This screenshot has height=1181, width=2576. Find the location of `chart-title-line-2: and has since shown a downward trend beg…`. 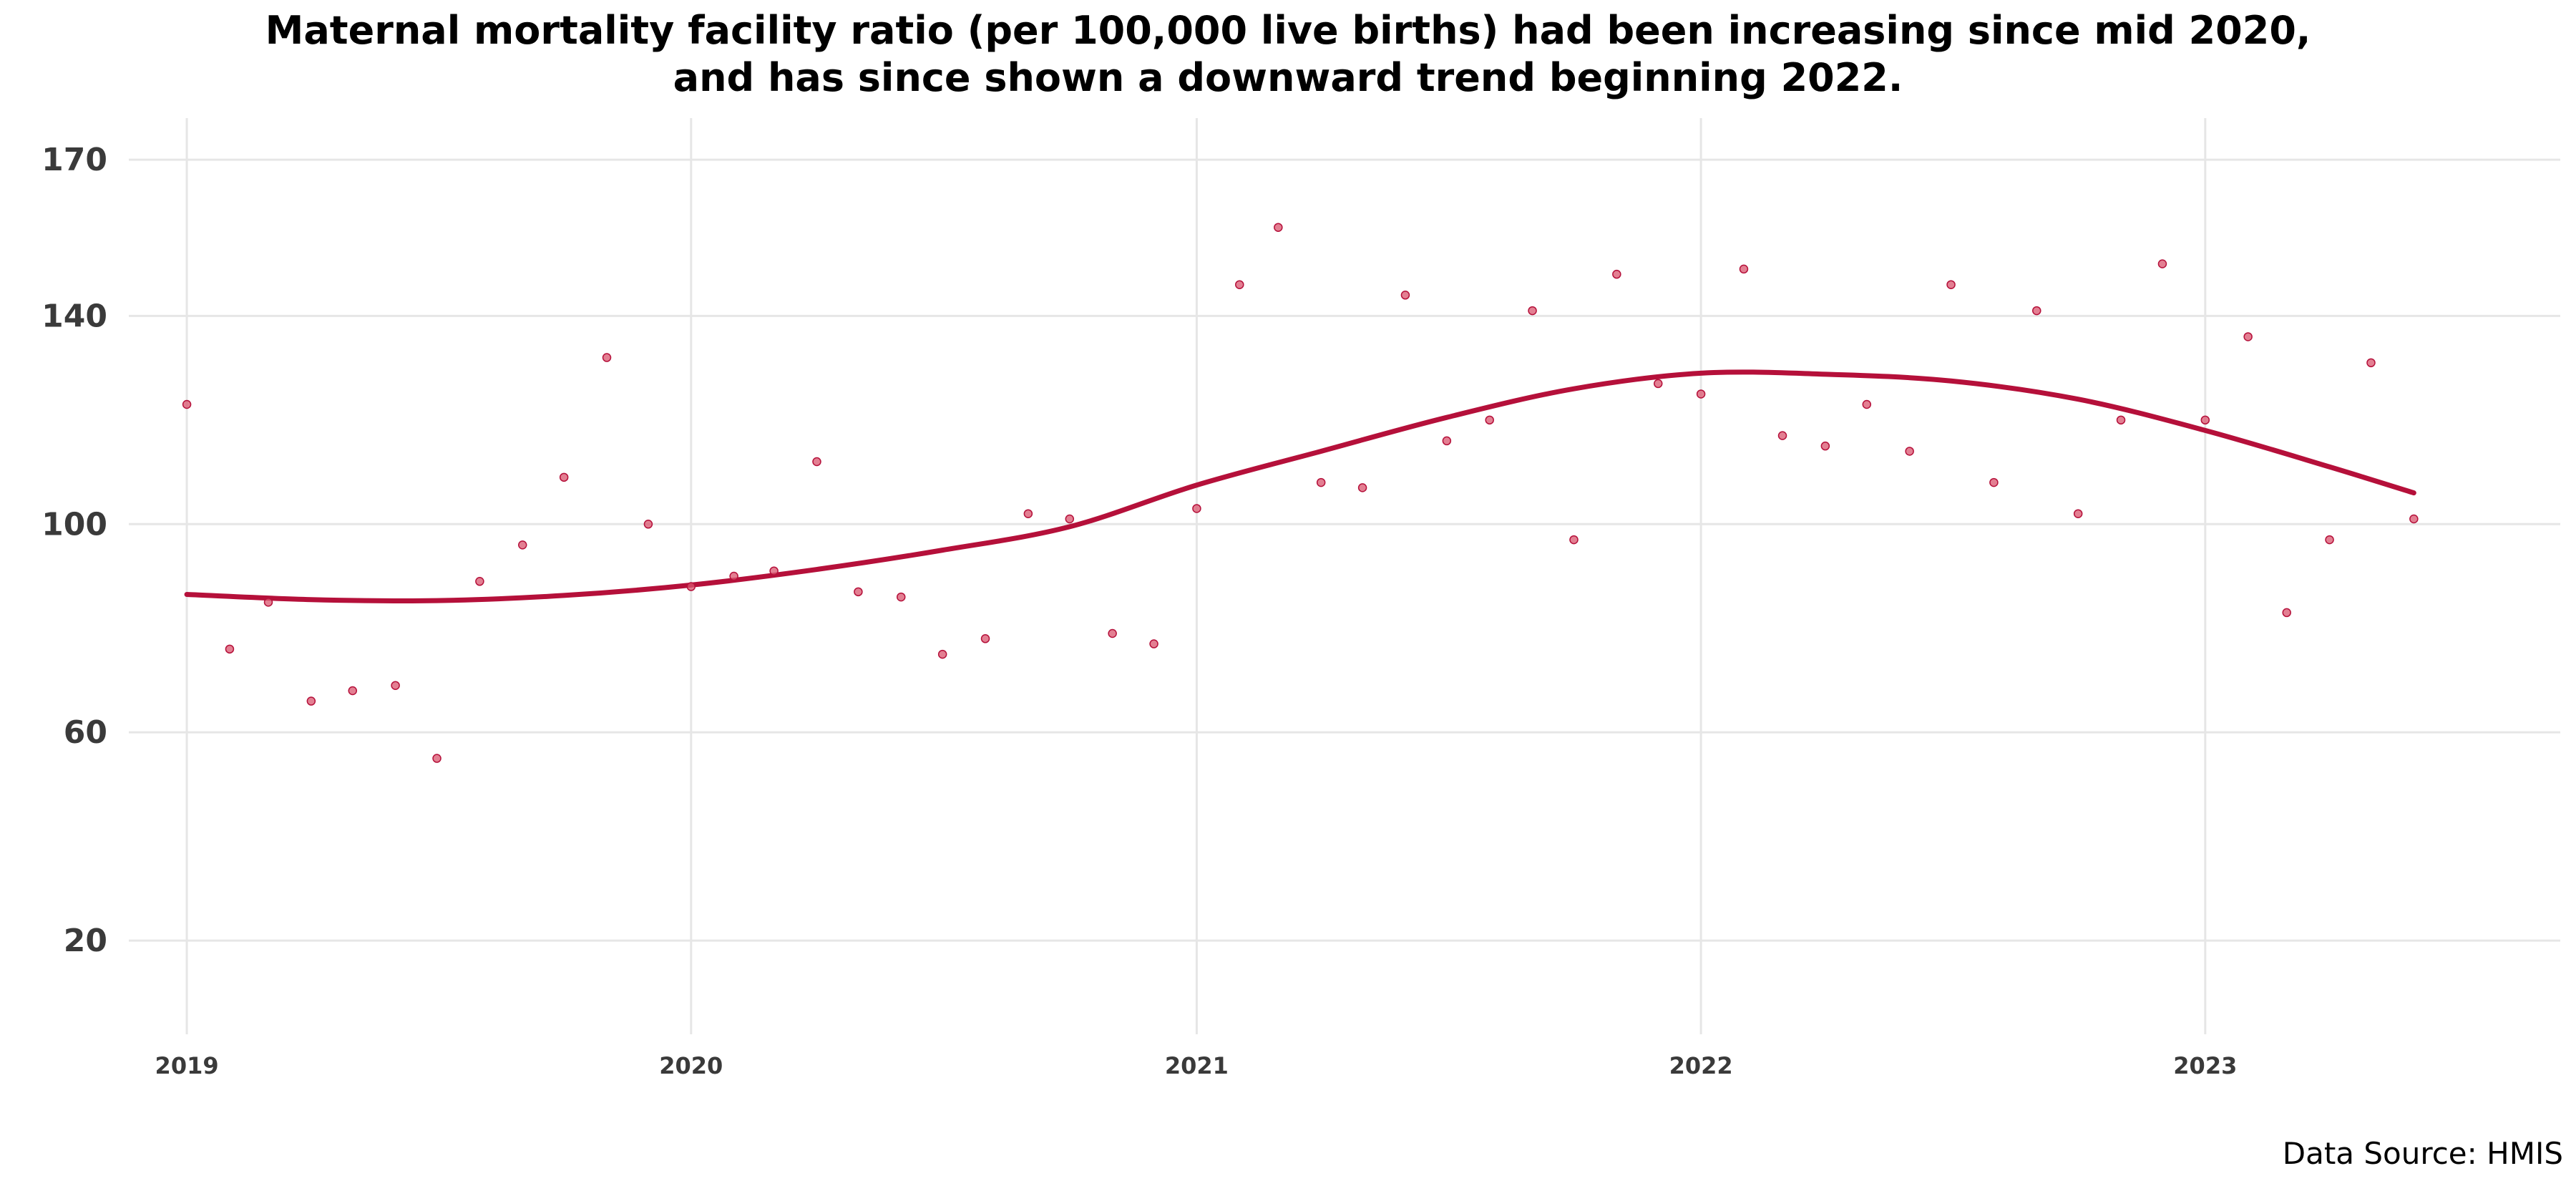

chart-title-line-2: and has since shown a downward trend beg… is located at coordinates (1288, 77).